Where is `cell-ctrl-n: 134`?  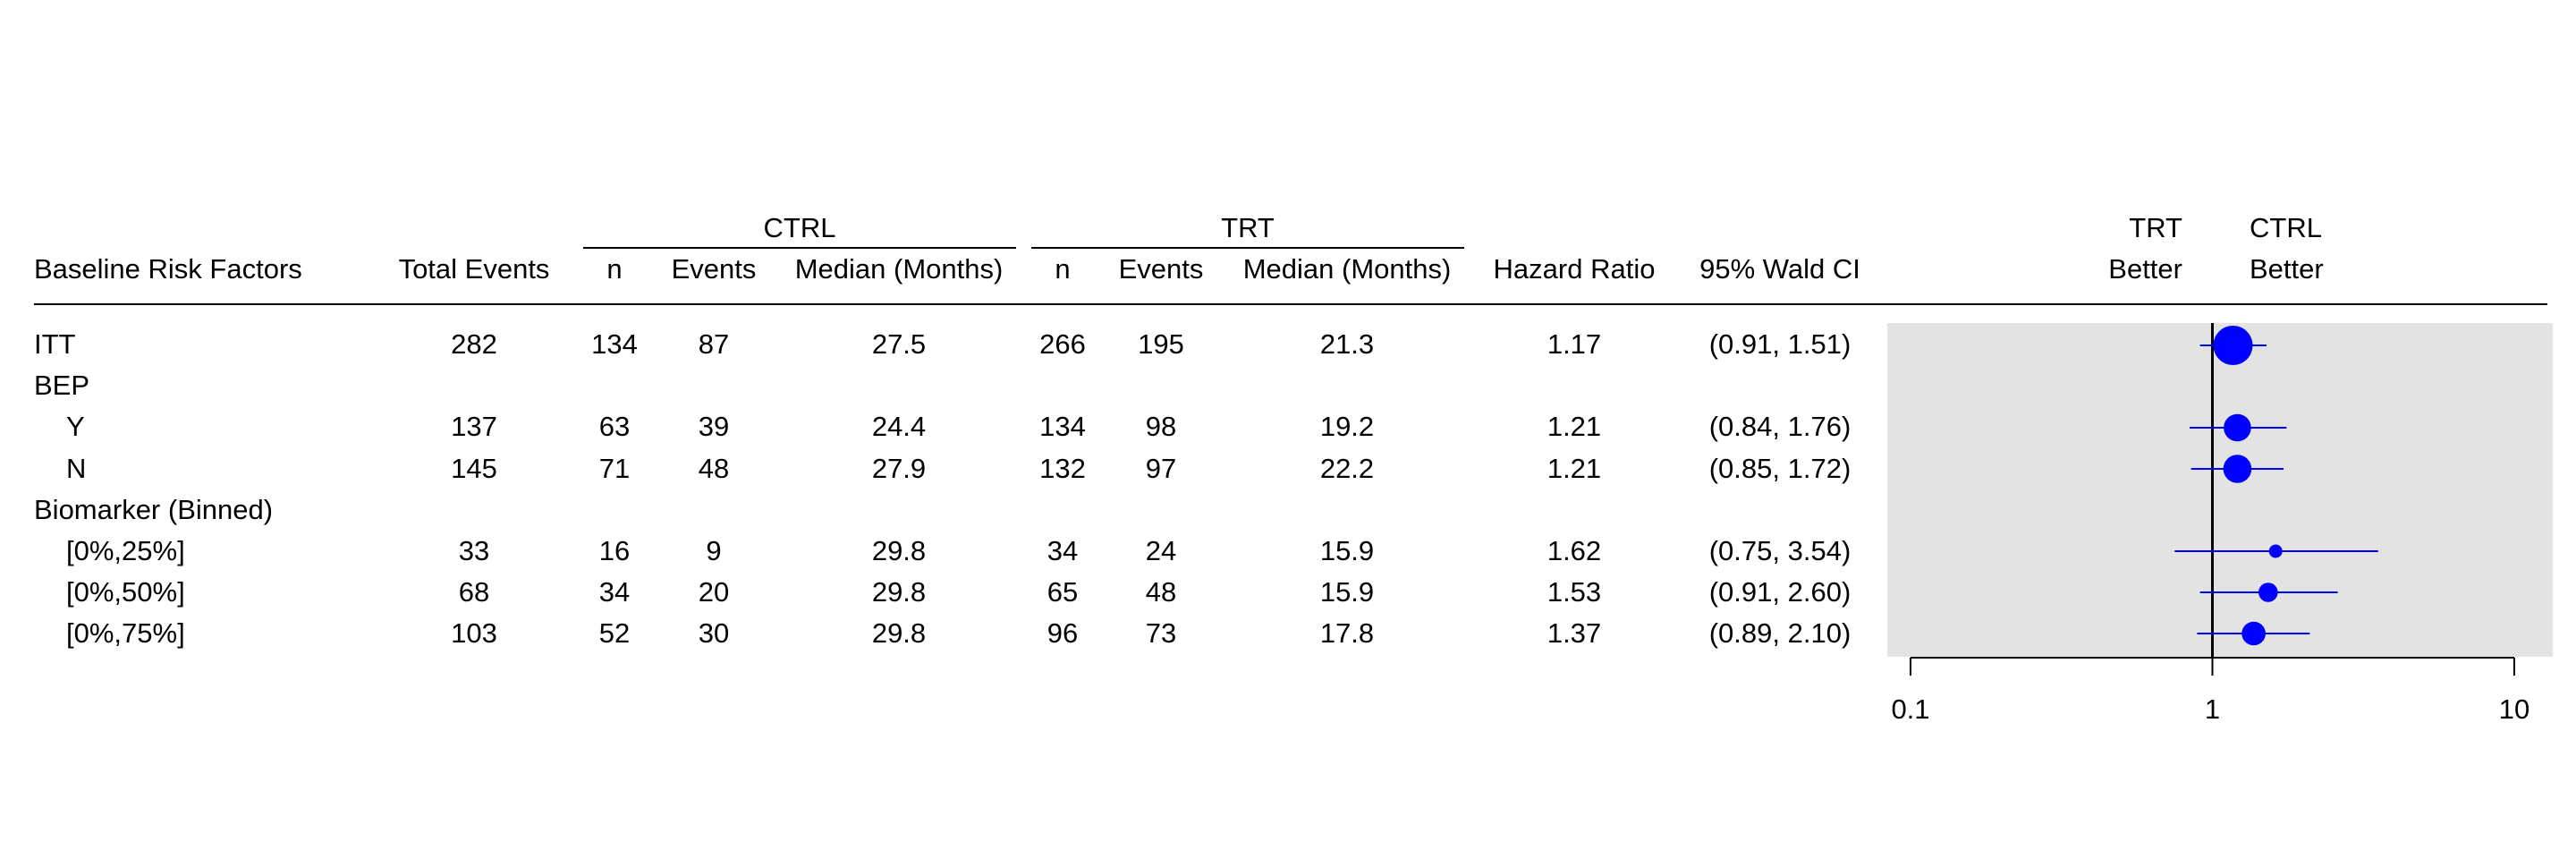 cell-ctrl-n: 134 is located at coordinates (614, 344).